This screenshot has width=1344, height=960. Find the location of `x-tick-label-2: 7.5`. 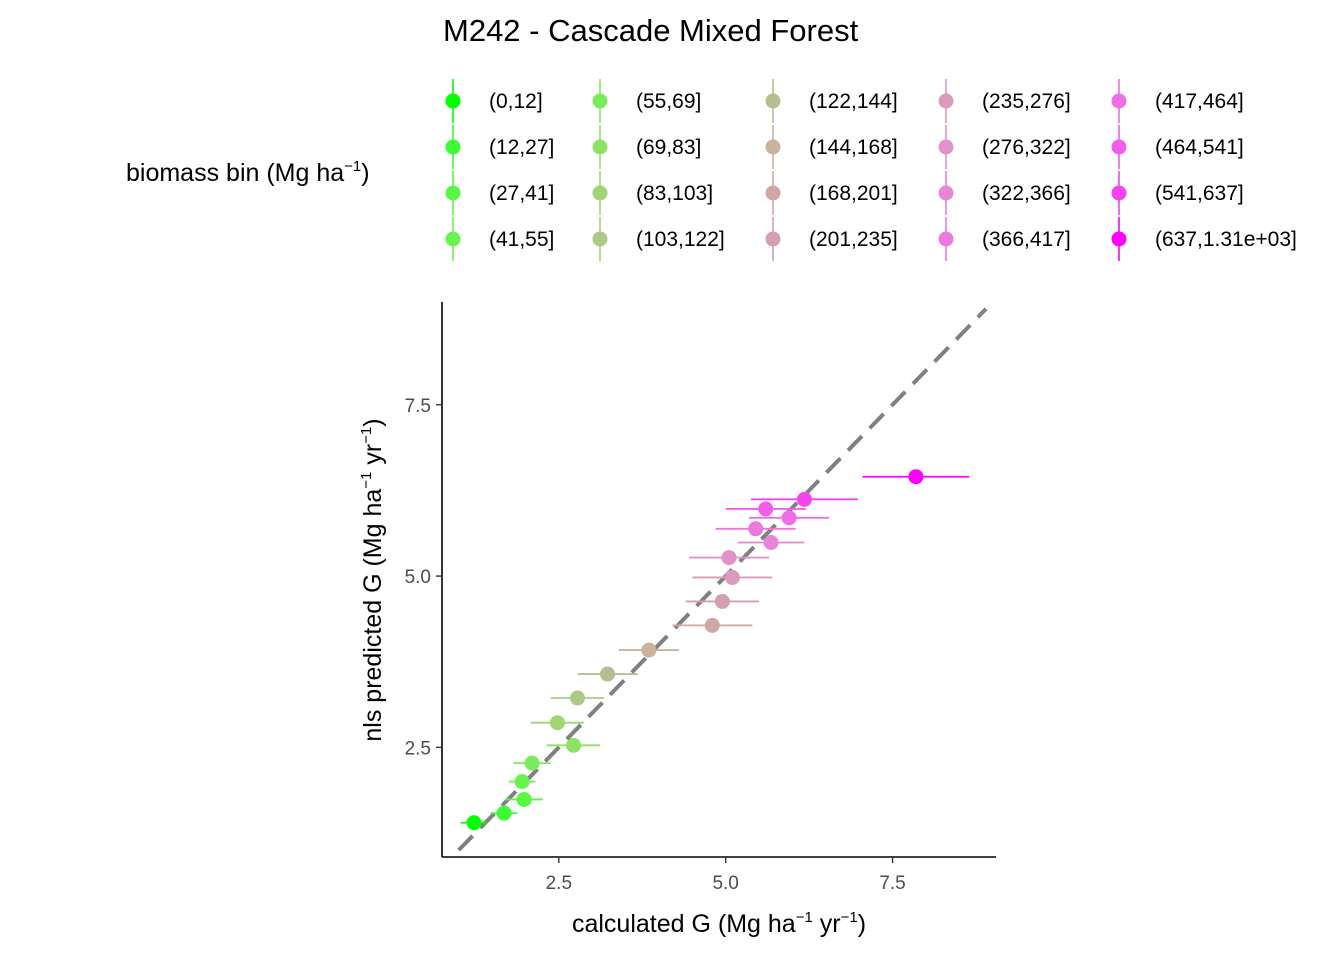

x-tick-label-2: 7.5 is located at coordinates (892, 883).